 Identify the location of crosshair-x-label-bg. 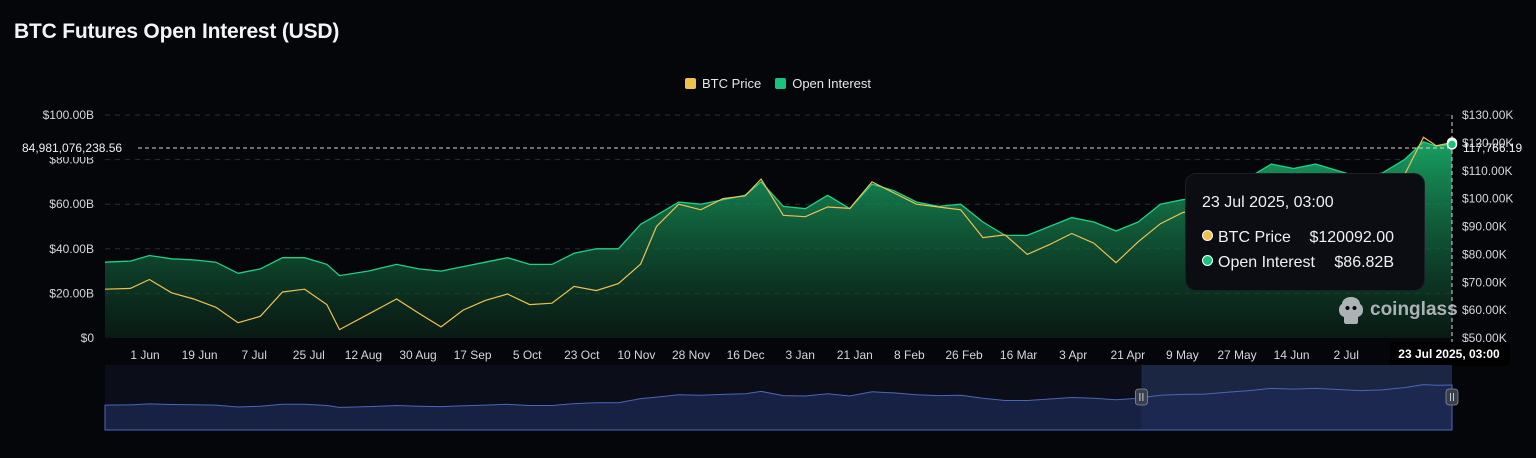
(1450, 354).